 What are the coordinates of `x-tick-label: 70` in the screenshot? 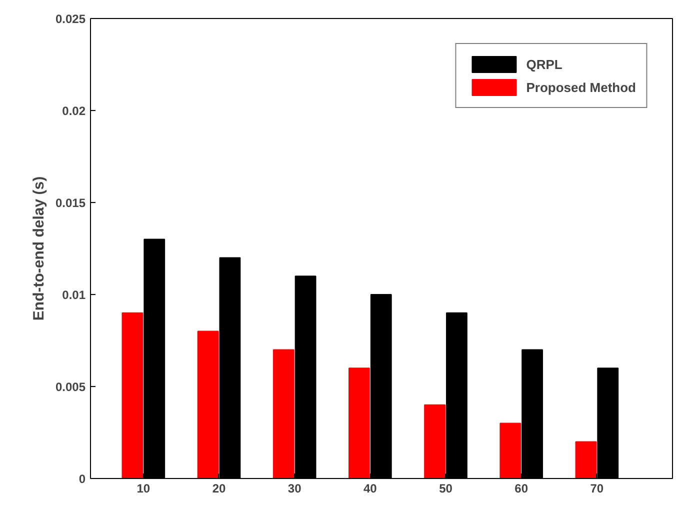 It's located at (597, 489).